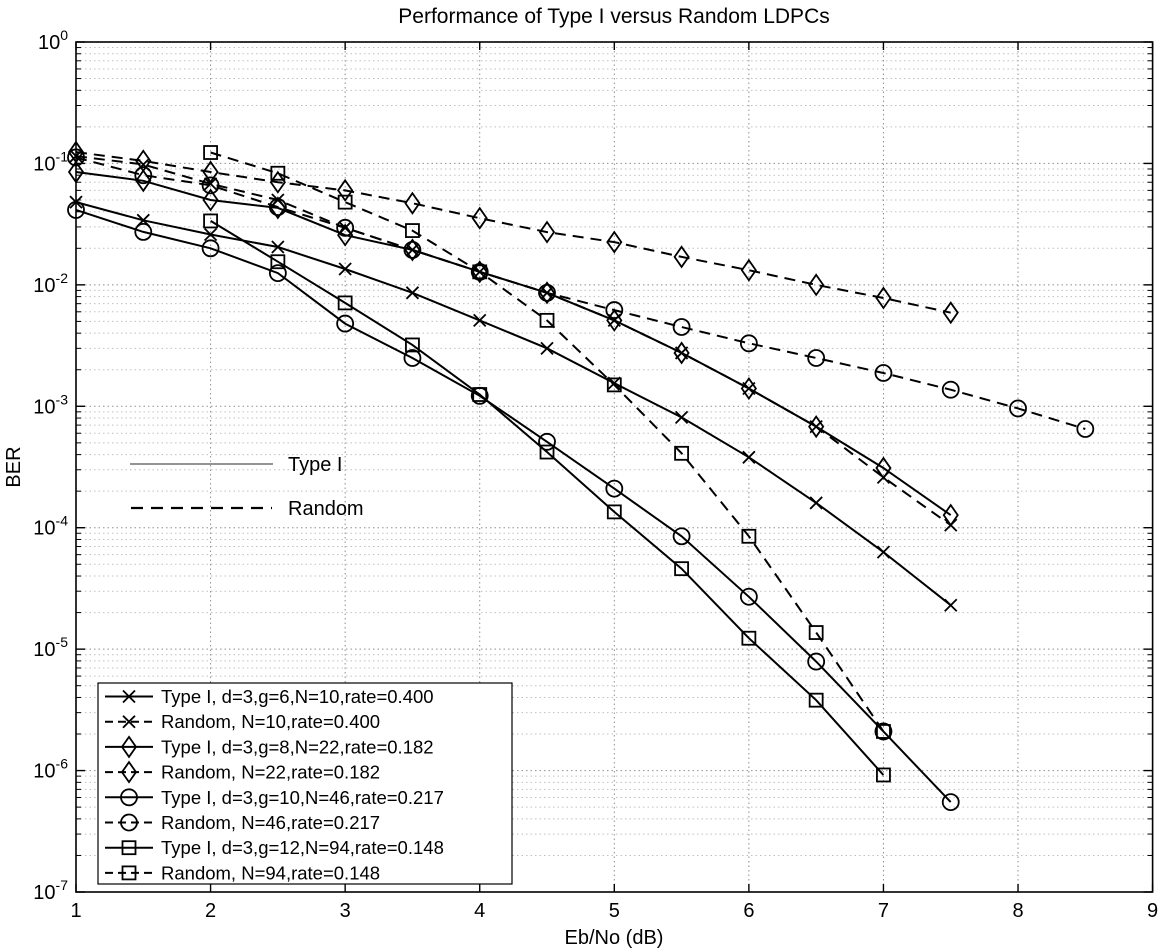  I want to click on x-tick-label: 8, so click(1017, 911).